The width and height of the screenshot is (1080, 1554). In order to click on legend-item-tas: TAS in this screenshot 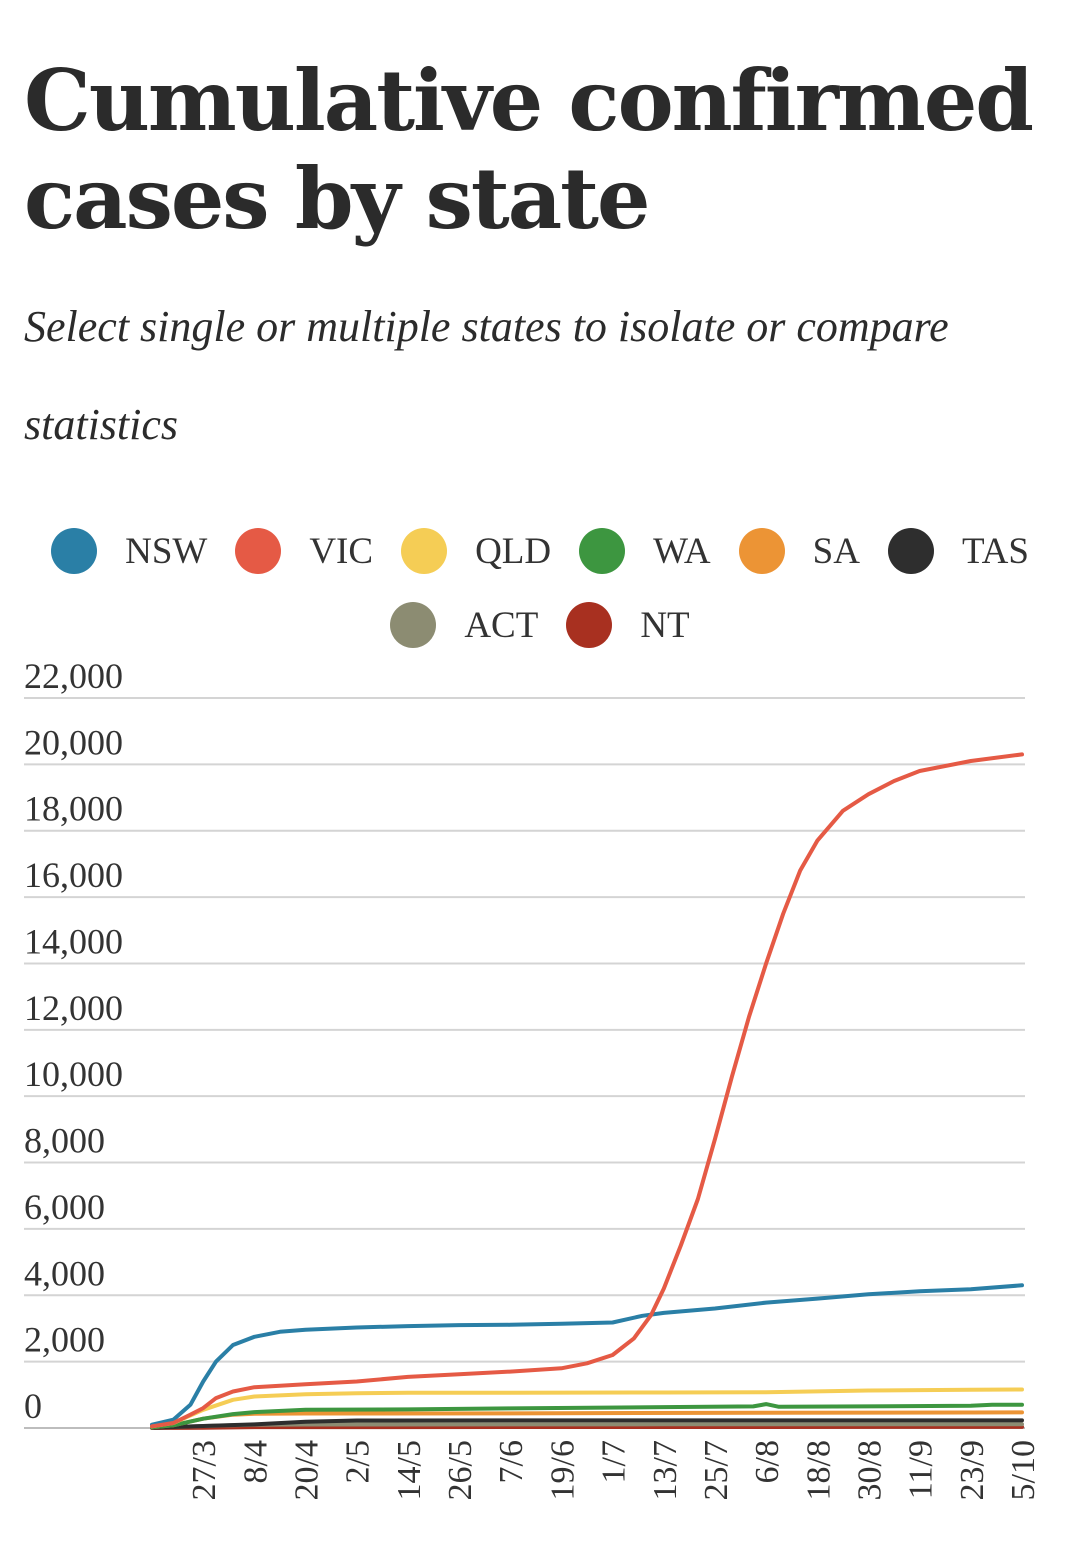, I will do `click(958, 551)`.